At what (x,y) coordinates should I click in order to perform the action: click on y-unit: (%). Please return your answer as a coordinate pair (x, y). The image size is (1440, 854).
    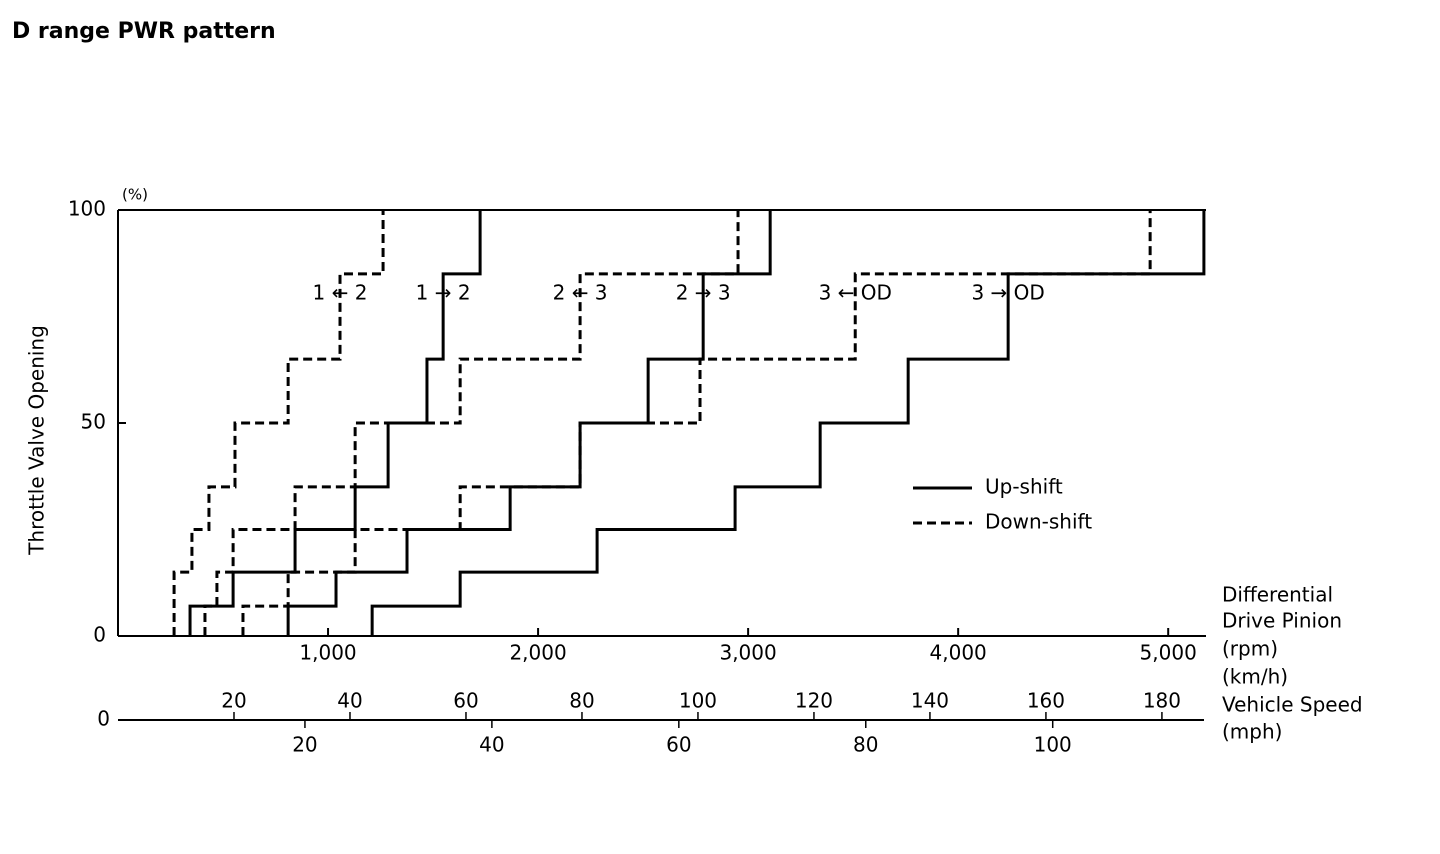
    Looking at the image, I should click on (135, 195).